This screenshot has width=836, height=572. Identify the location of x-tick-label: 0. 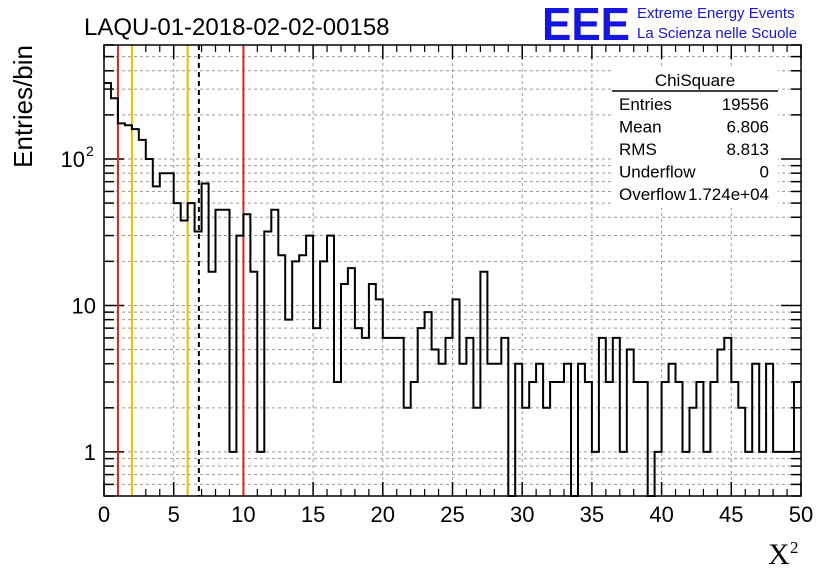
(104, 514).